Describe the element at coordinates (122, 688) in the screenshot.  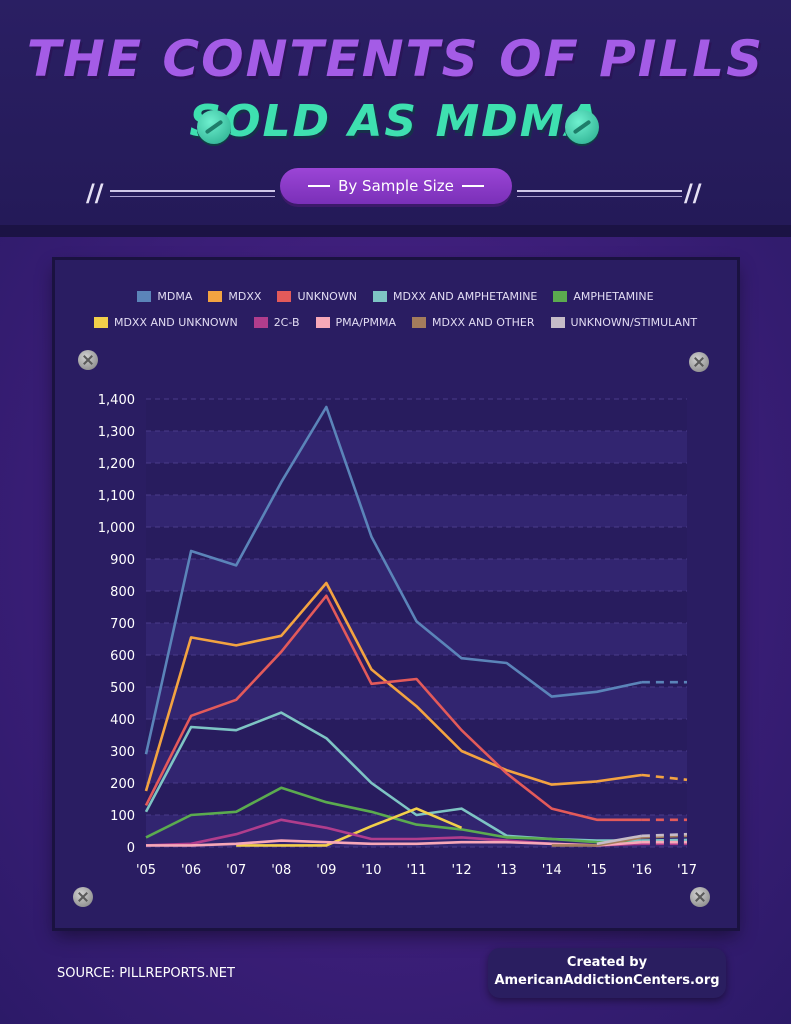
I see `y-tick-label: 500` at that location.